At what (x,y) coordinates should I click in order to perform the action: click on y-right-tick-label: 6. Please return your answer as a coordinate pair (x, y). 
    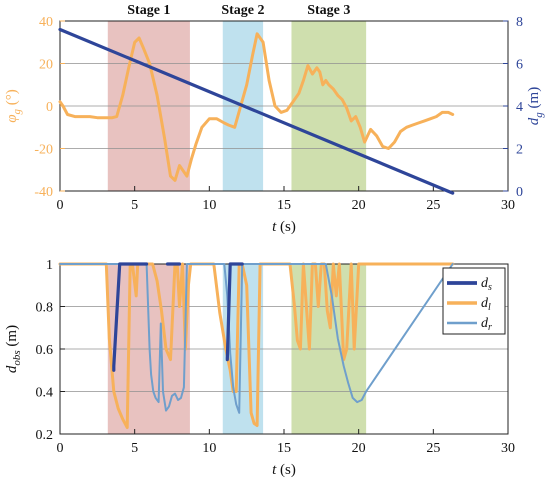
    Looking at the image, I should click on (519, 65).